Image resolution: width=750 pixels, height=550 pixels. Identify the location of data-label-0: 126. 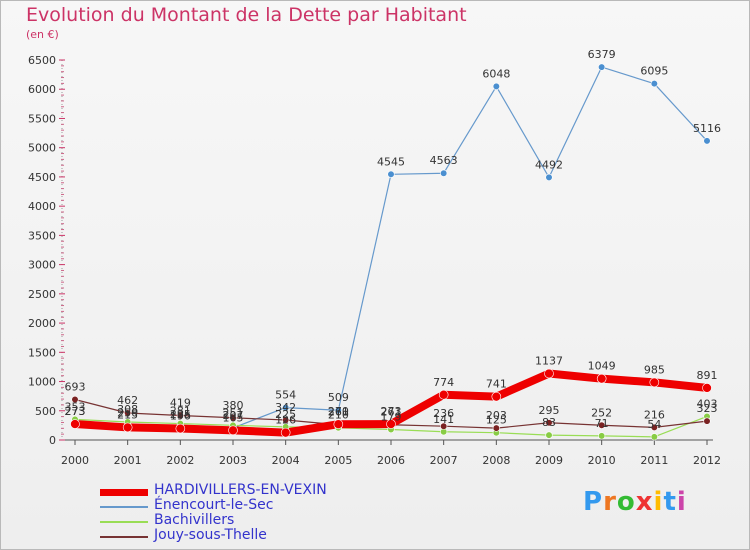
(285, 420).